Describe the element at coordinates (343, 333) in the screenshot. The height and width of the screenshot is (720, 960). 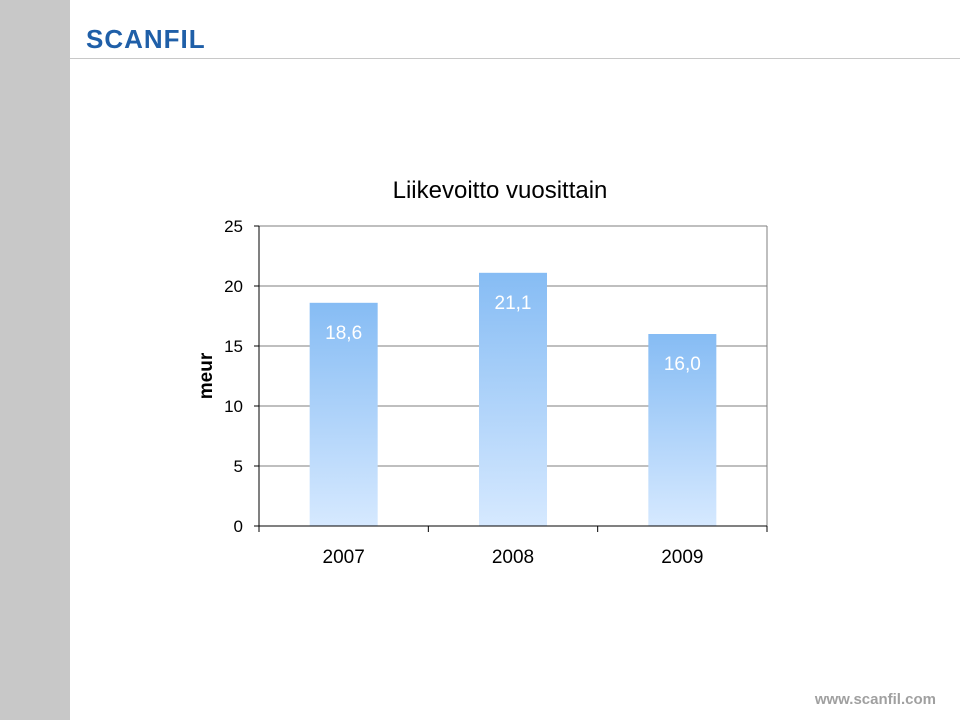
I see `data-label-2007: 18,6` at that location.